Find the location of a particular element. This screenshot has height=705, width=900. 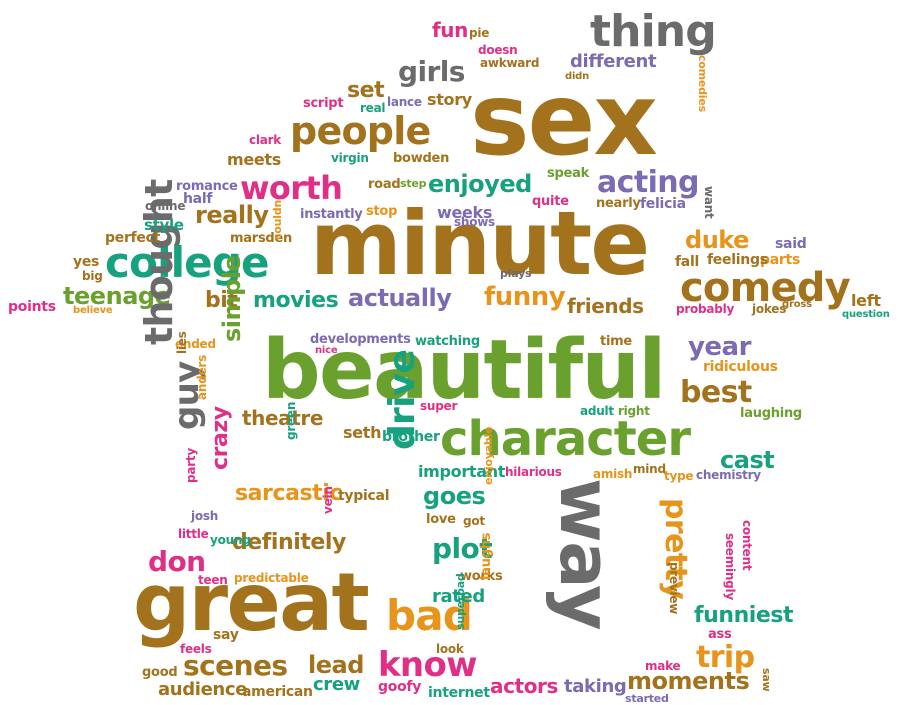

word-enjoyed: enjoyed is located at coordinates (480, 184).